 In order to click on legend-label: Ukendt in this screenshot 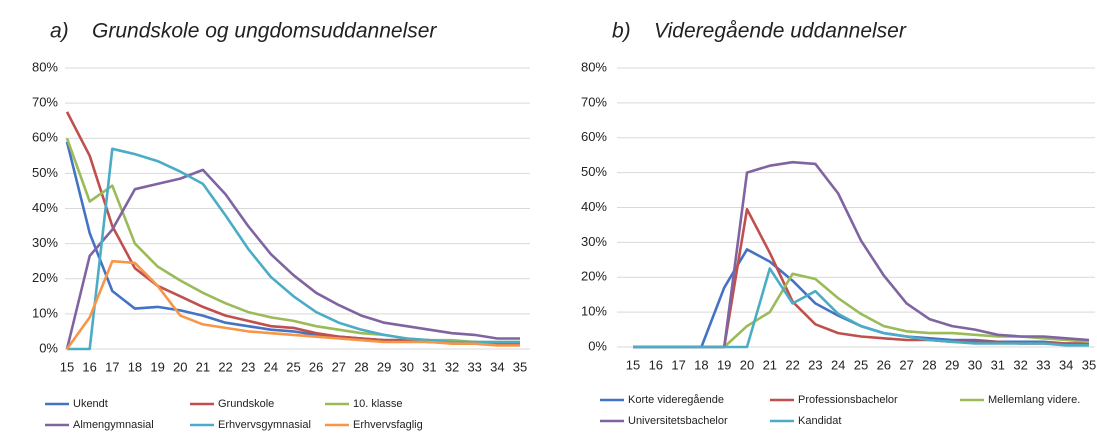, I will do `click(90, 404)`.